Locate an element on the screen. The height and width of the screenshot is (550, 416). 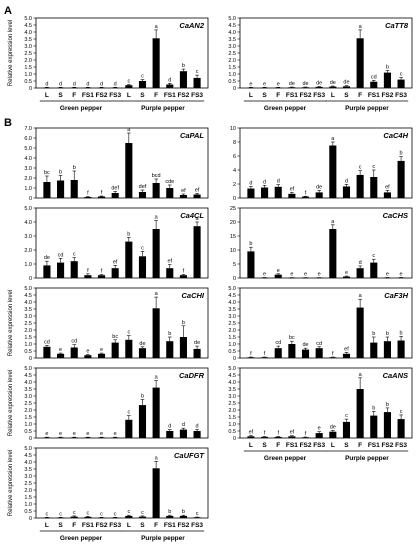
significance-letter: cde is located at coordinates (169, 182).